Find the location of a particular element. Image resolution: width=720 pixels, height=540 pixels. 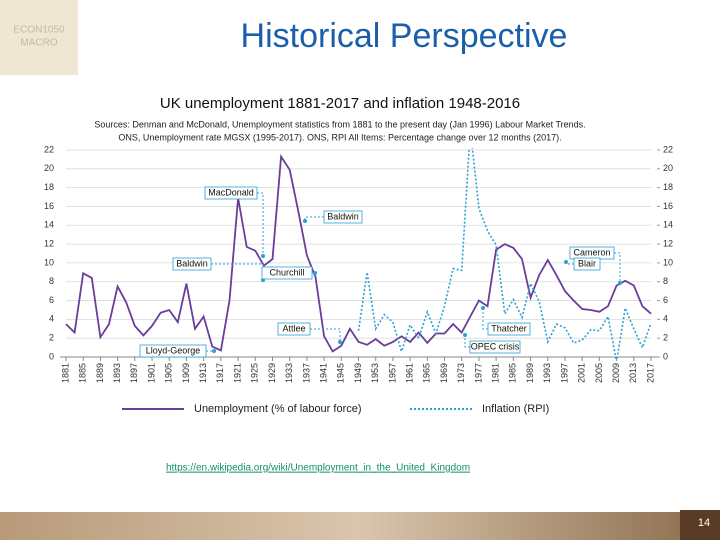

x-tick-label: 1973 is located at coordinates (461, 373).